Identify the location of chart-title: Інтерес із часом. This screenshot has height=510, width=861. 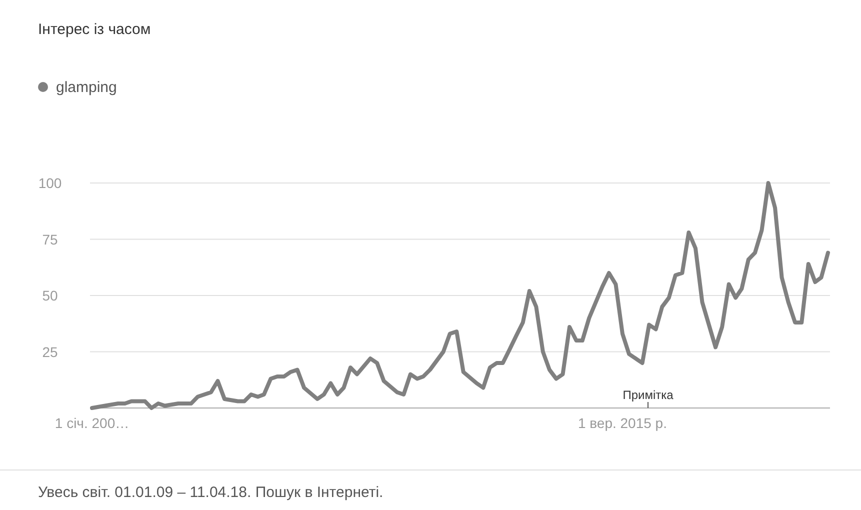
(94, 29).